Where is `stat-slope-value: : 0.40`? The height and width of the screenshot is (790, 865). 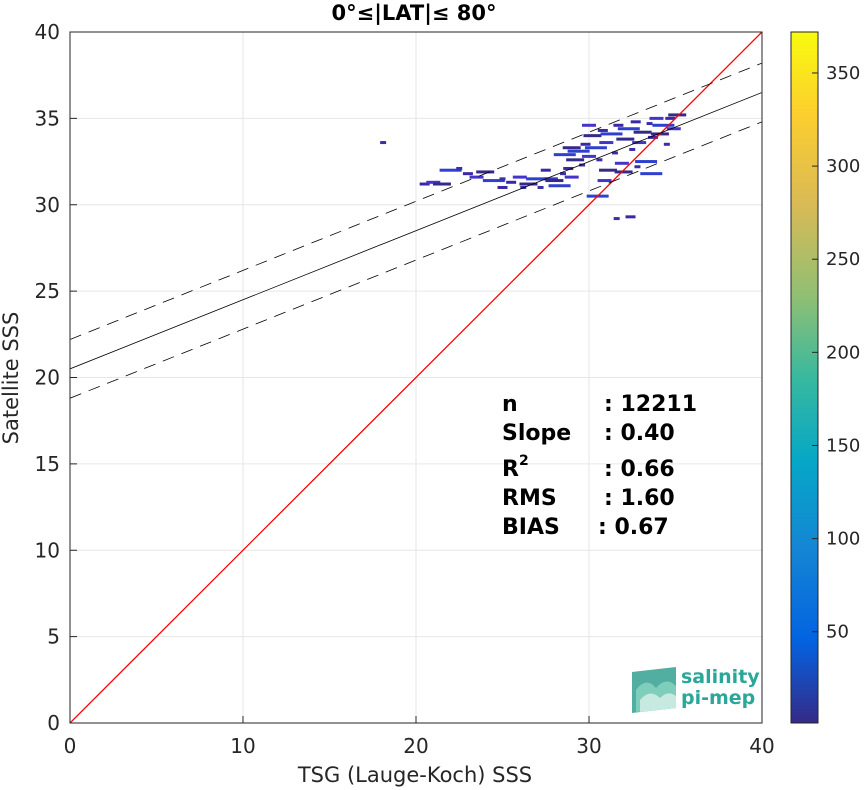 stat-slope-value: : 0.40 is located at coordinates (639, 433).